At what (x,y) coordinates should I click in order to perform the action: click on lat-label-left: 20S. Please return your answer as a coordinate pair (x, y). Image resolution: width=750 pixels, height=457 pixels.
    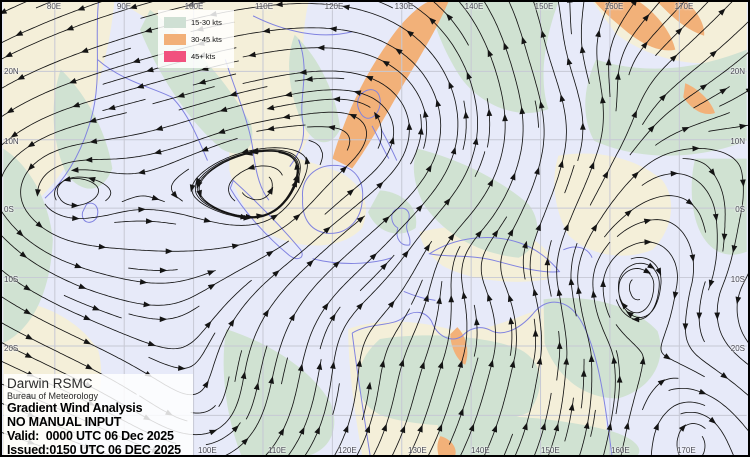
    Looking at the image, I should click on (11, 348).